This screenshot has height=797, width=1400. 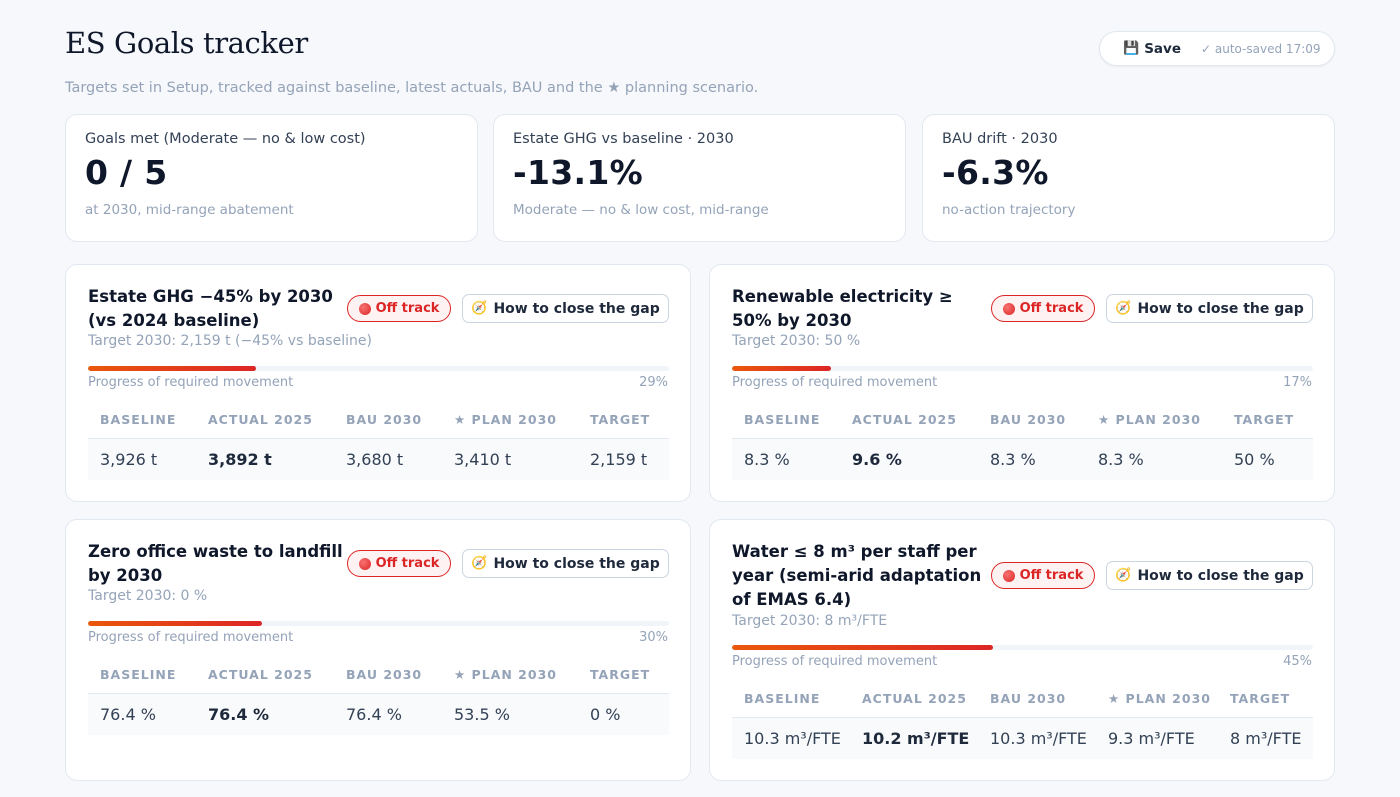 I want to click on goal-target: Target 2030: 2,159 t (−45% vs baseline), so click(x=230, y=341).